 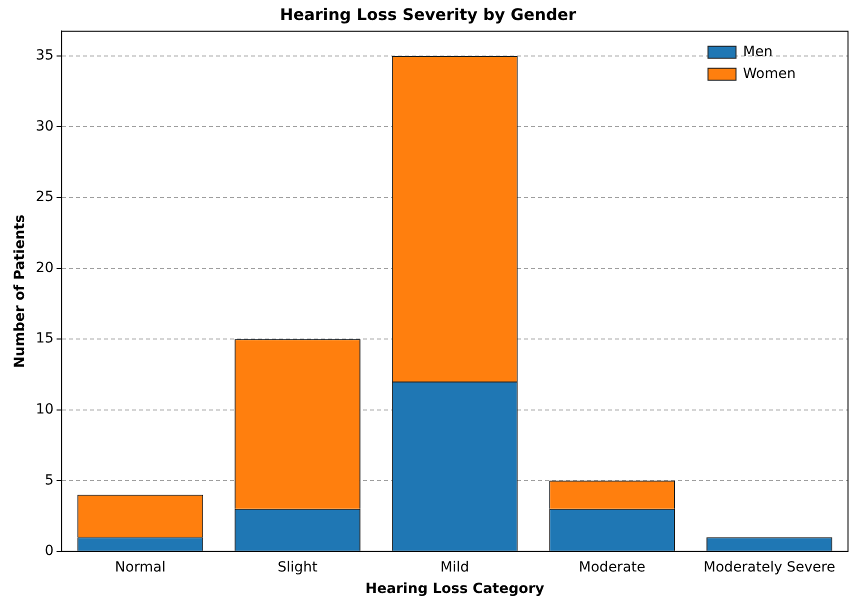 What do you see at coordinates (45, 126) in the screenshot?
I see `y-tick-label: 30` at bounding box center [45, 126].